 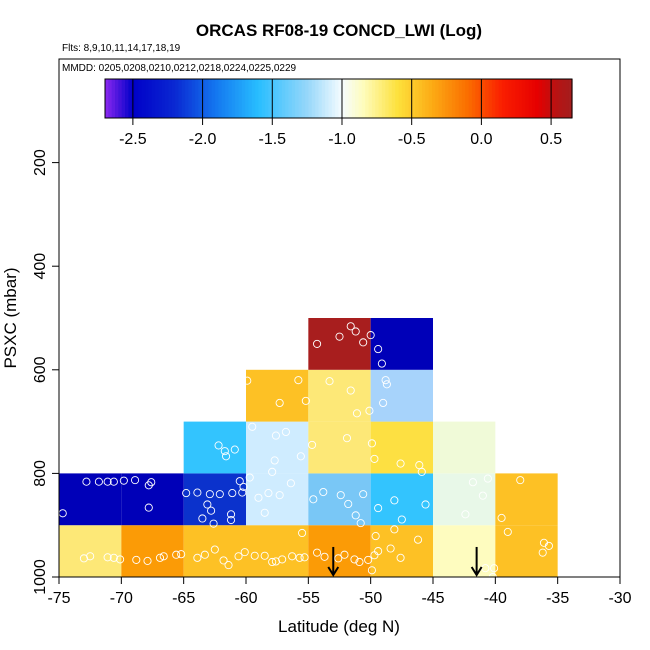 I want to click on chart-title: ORCAS RF08-19 CONCD_LWI (Log), so click(x=339, y=30).